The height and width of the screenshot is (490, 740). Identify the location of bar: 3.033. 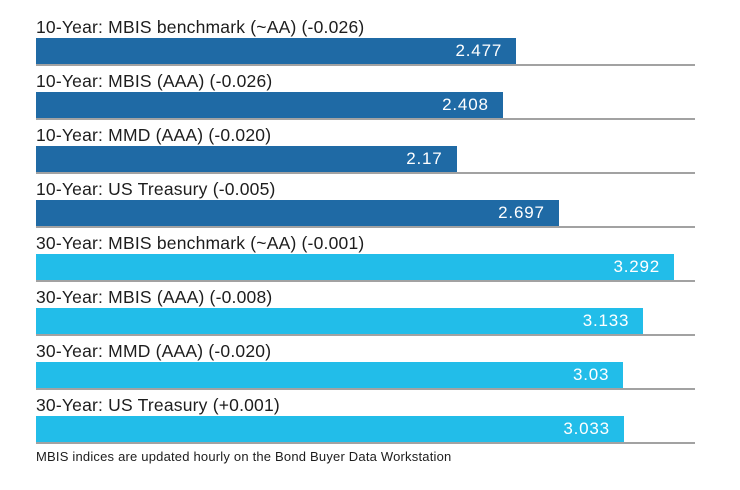
(330, 429).